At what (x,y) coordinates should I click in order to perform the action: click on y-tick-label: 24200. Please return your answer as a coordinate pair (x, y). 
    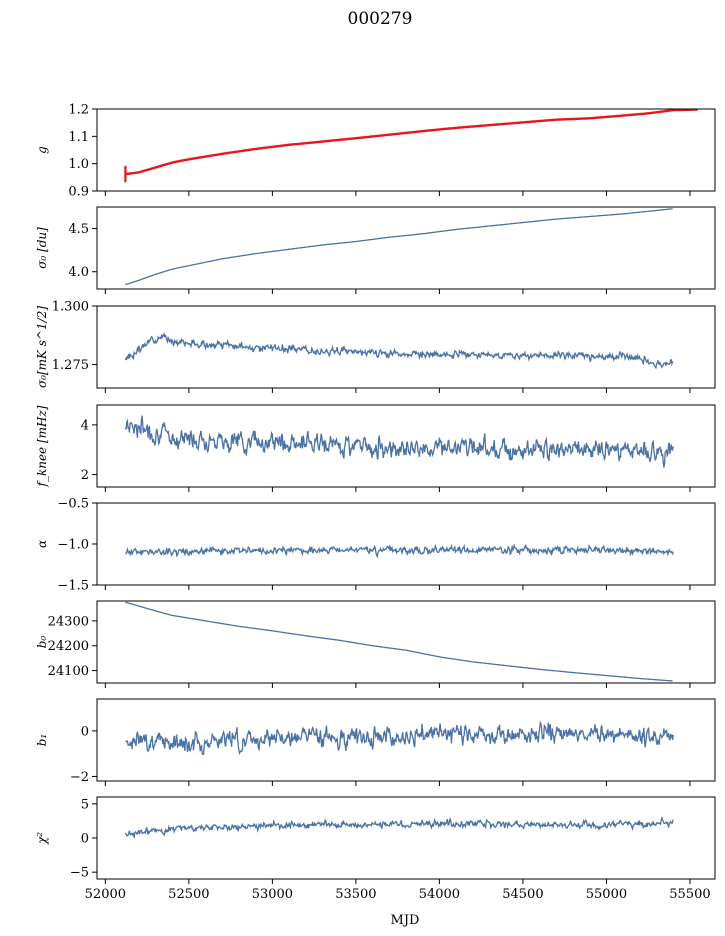
    Looking at the image, I should click on (68, 646).